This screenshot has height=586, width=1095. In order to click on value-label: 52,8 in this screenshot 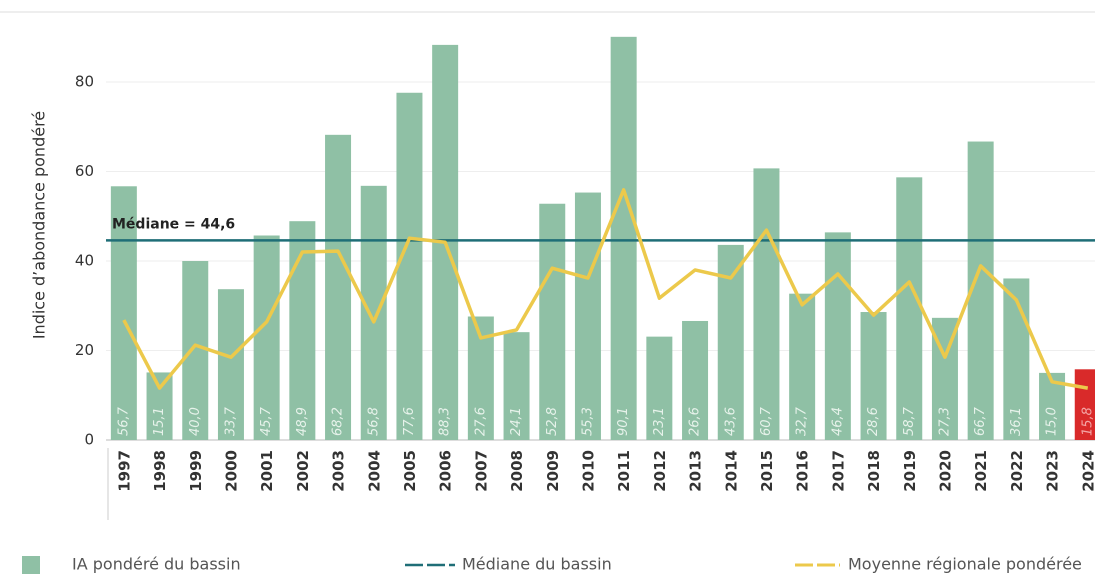, I will do `click(552, 421)`.